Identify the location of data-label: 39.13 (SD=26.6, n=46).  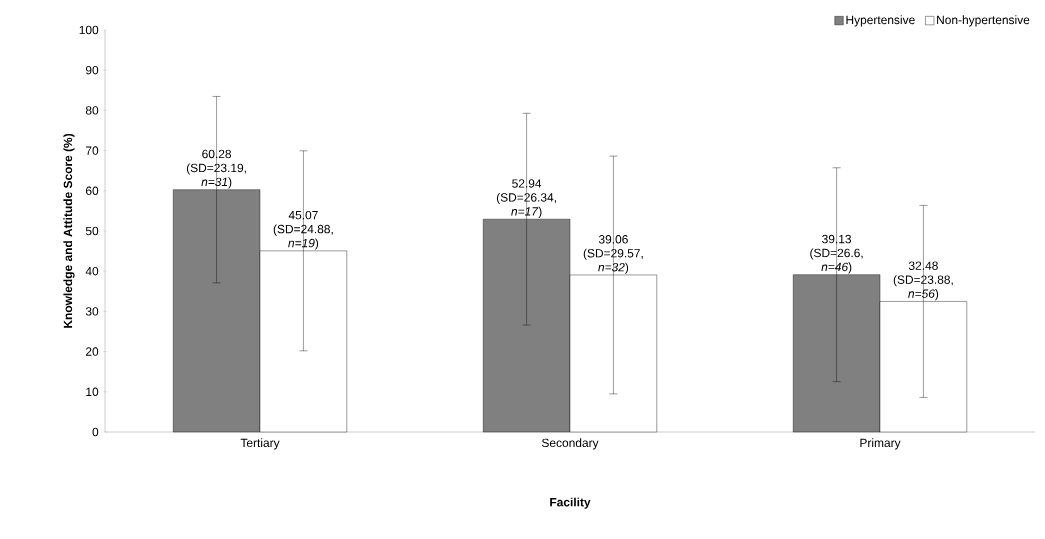
(836, 254).